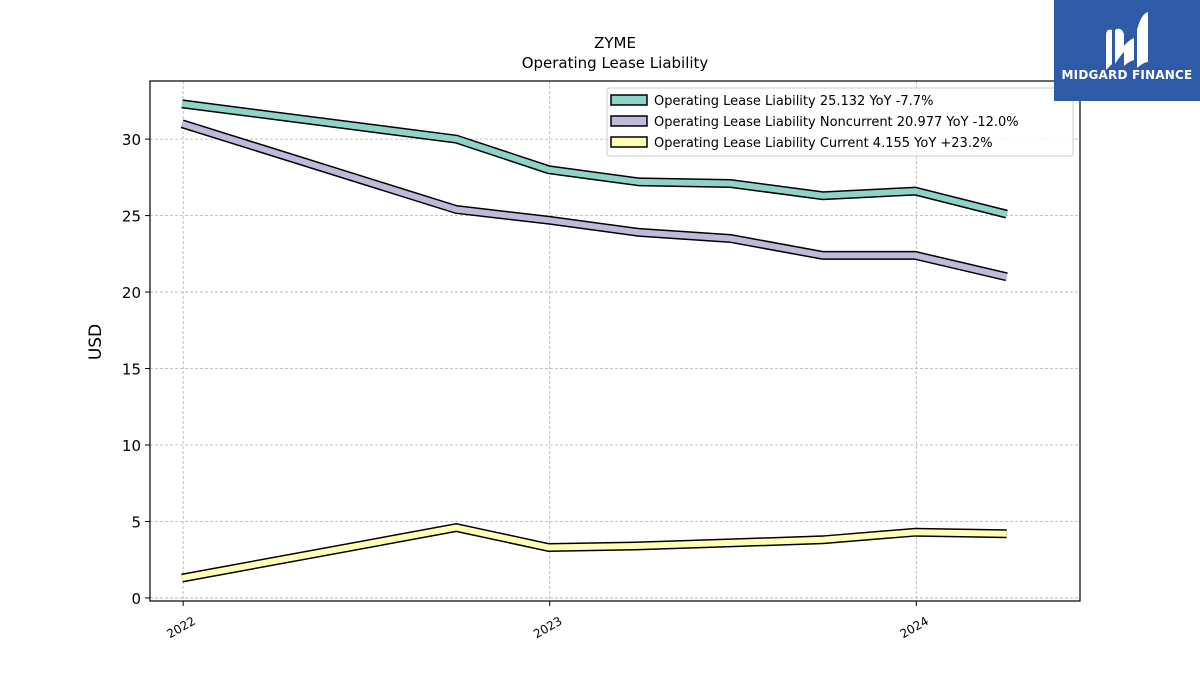 The width and height of the screenshot is (1200, 675). I want to click on midgard-finance-logo: MIDGARD FINANCE, so click(1127, 50).